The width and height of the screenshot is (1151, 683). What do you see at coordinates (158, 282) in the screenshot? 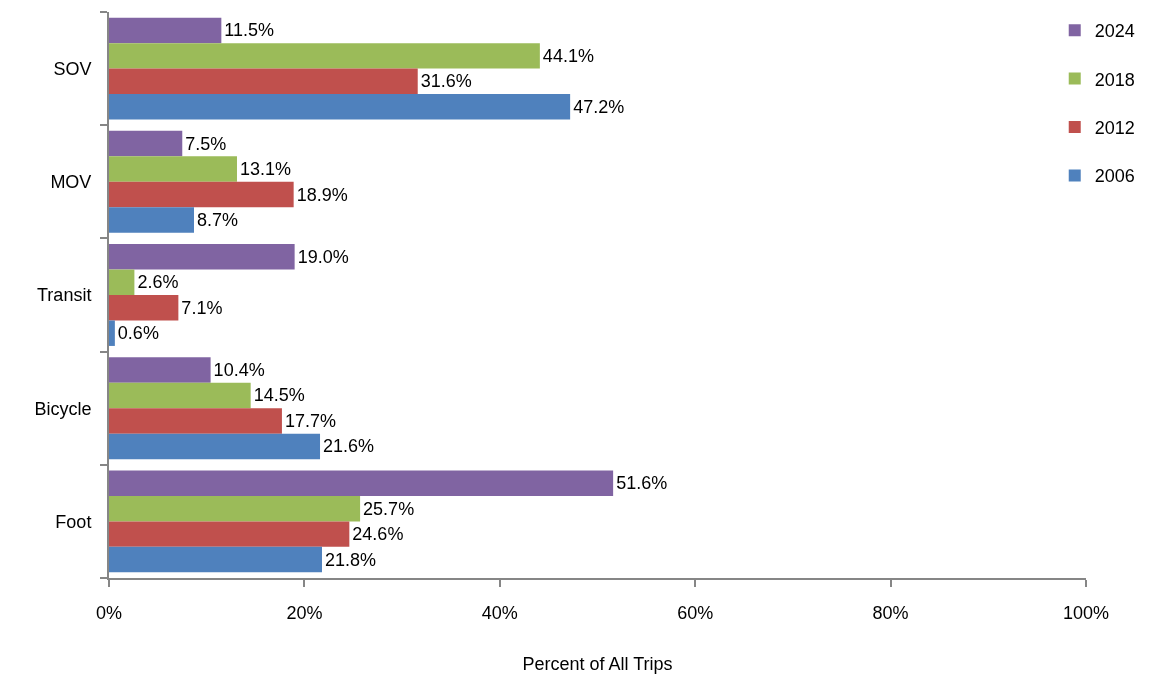
I see `data-label: 2.6%` at bounding box center [158, 282].